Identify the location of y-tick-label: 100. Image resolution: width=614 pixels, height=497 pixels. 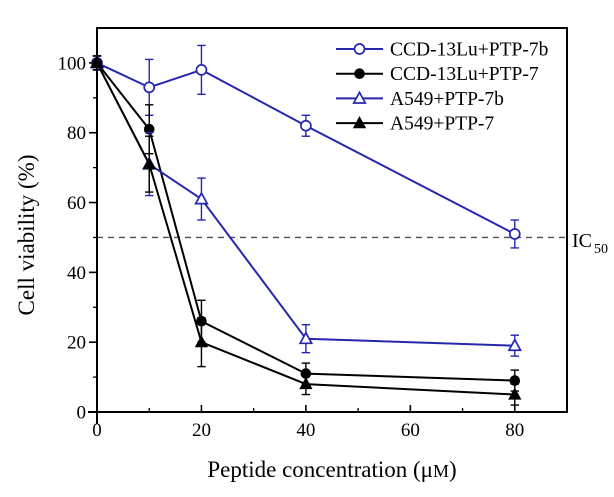
(72, 63).